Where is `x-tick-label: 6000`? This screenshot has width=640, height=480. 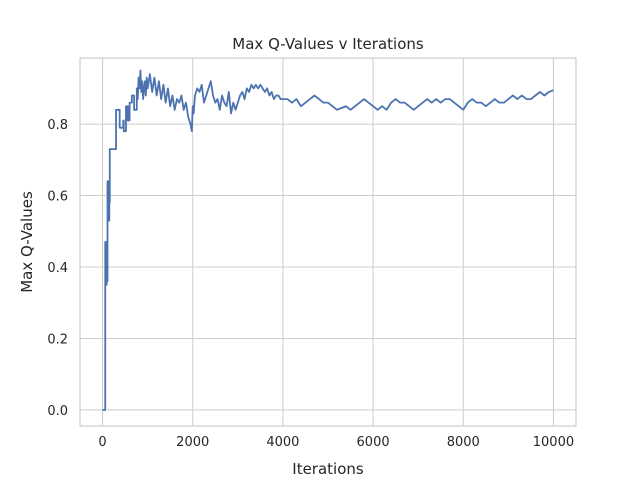
x-tick-label: 6000 is located at coordinates (373, 442).